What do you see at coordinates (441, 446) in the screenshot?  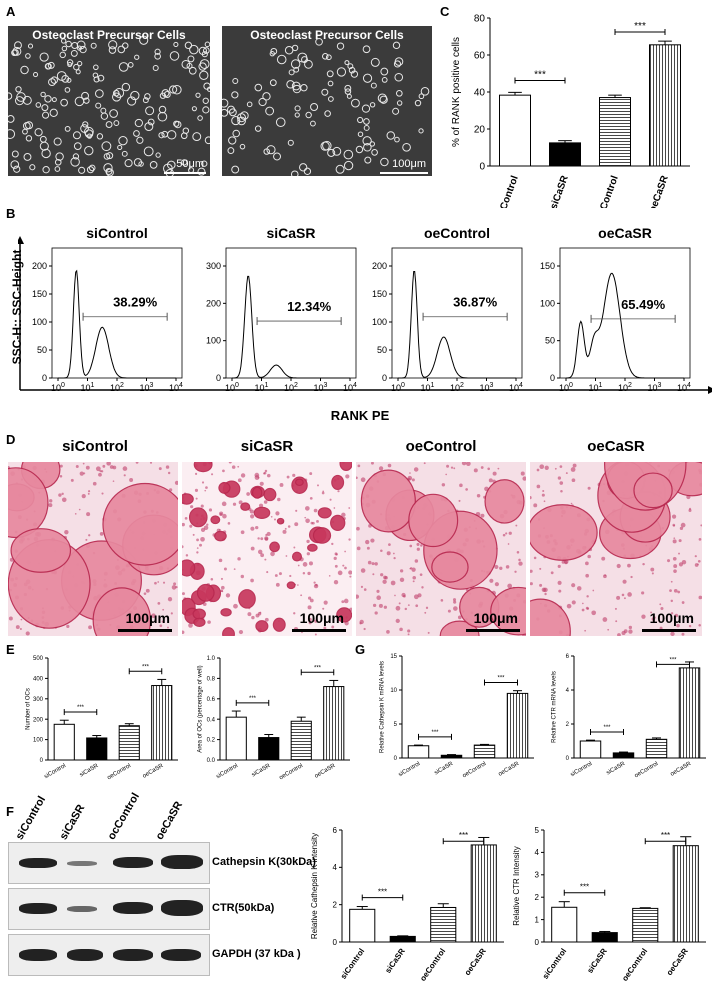 I see `trap-title-oecontrol: oeControl` at bounding box center [441, 446].